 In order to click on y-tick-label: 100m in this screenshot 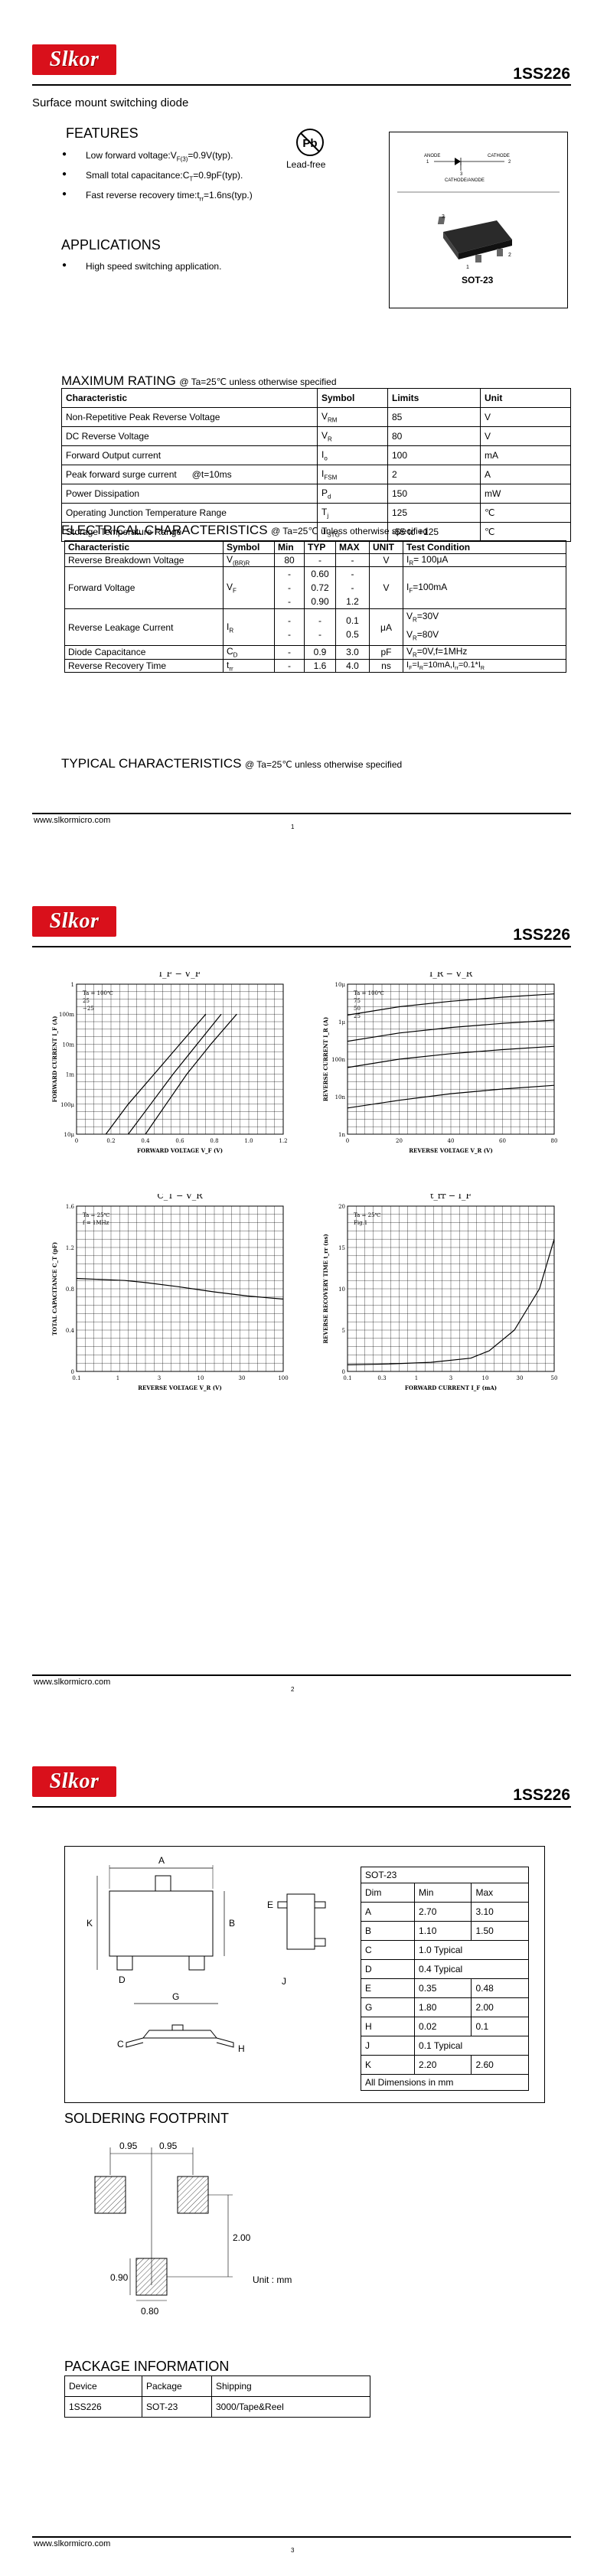, I will do `click(67, 1015)`.